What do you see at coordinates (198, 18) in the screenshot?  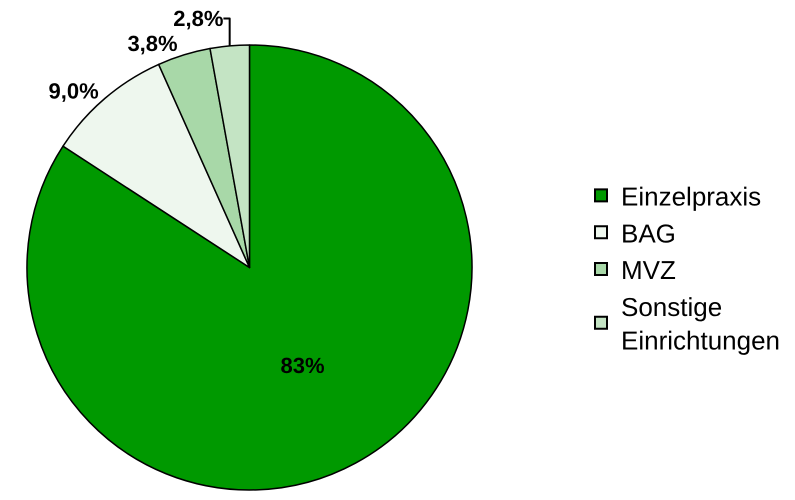 I see `data-label: 2,8%` at bounding box center [198, 18].